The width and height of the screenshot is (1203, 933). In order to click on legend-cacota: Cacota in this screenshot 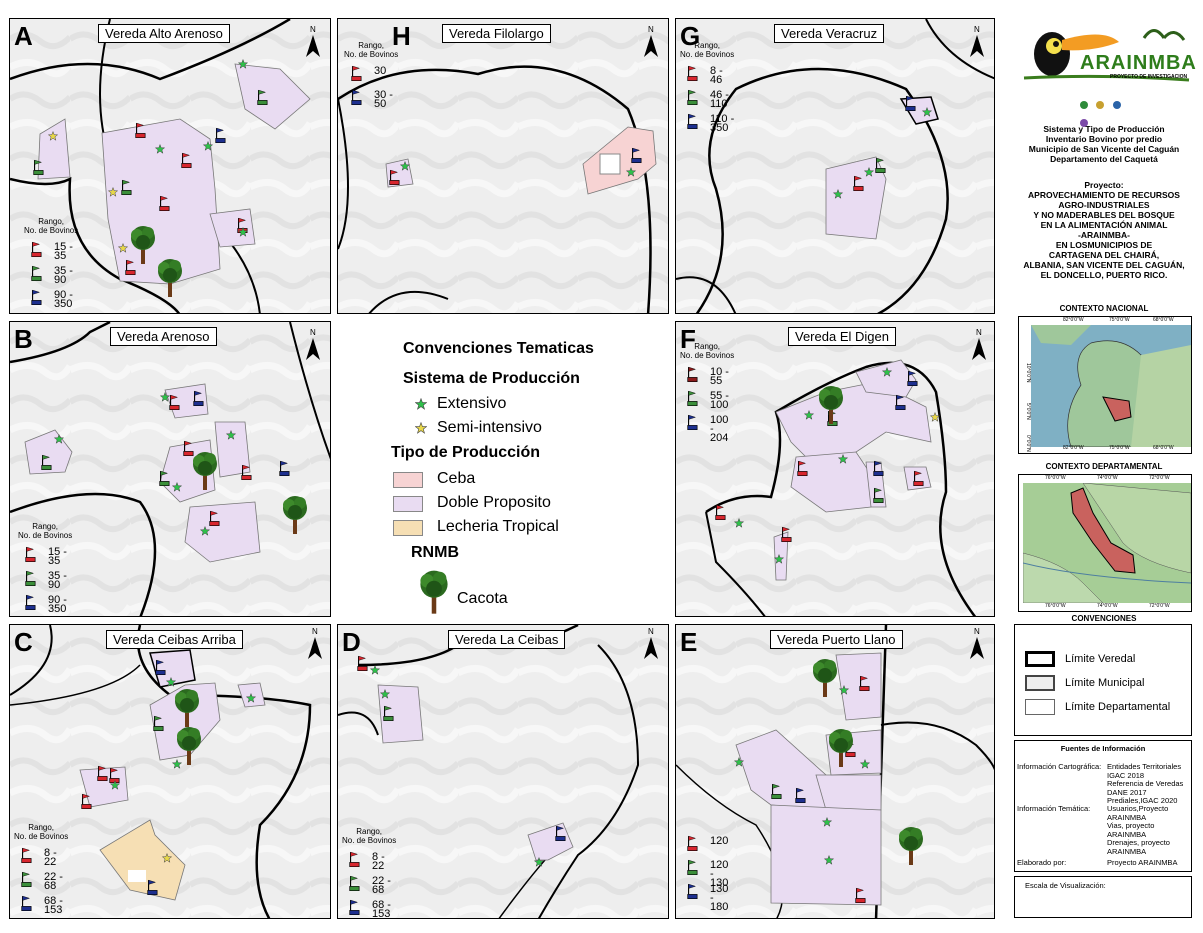, I will do `click(482, 598)`.